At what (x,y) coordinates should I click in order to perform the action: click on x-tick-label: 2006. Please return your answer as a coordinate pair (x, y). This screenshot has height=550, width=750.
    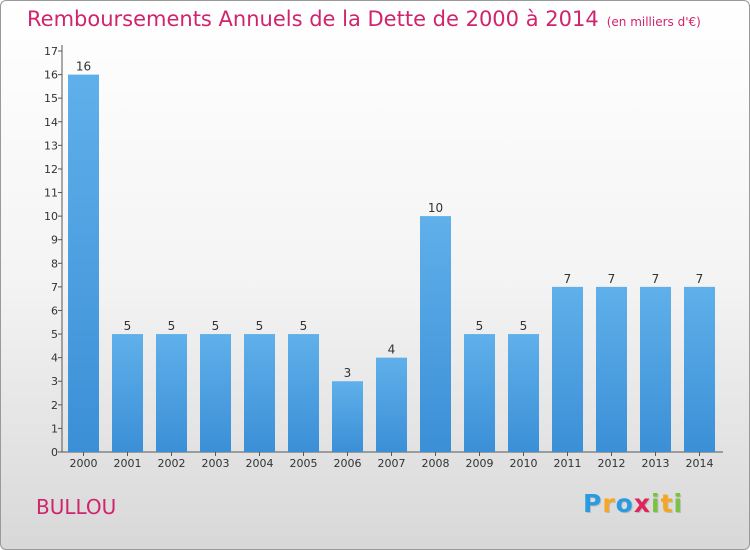
    Looking at the image, I should click on (348, 463).